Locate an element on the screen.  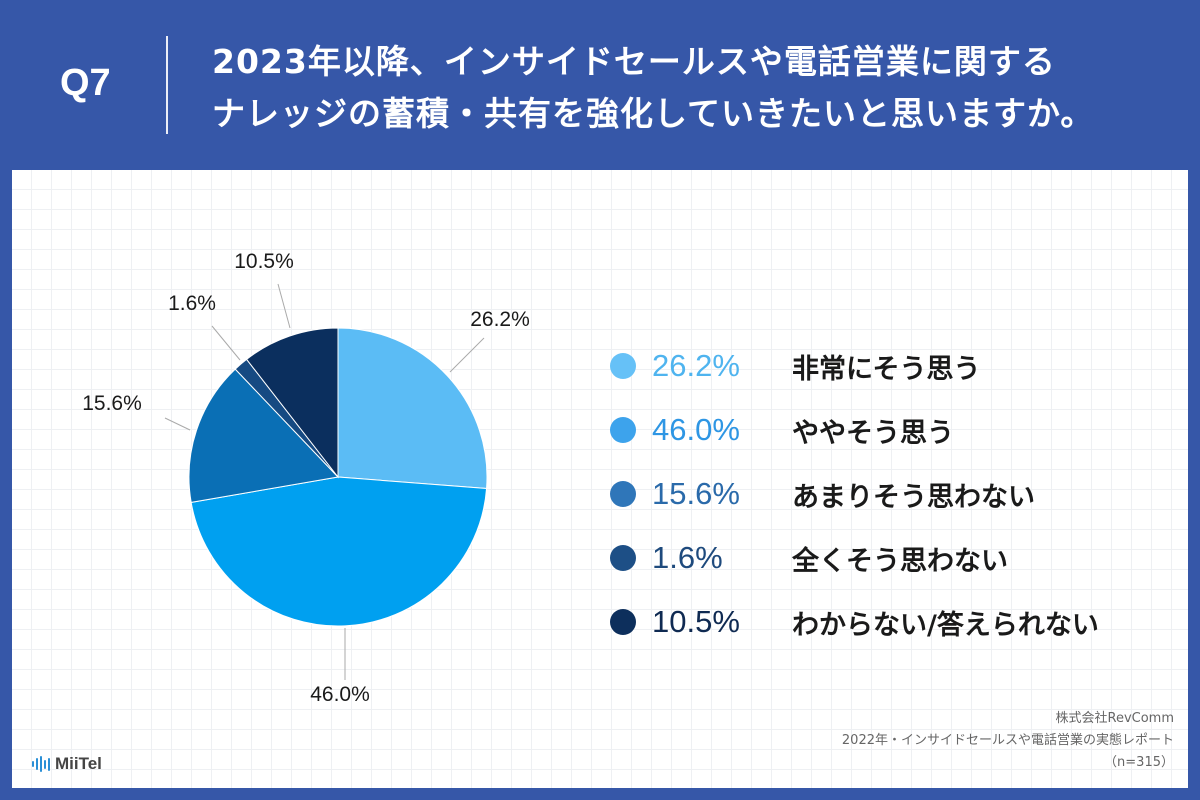
legend-percent: 1.6% is located at coordinates (687, 557).